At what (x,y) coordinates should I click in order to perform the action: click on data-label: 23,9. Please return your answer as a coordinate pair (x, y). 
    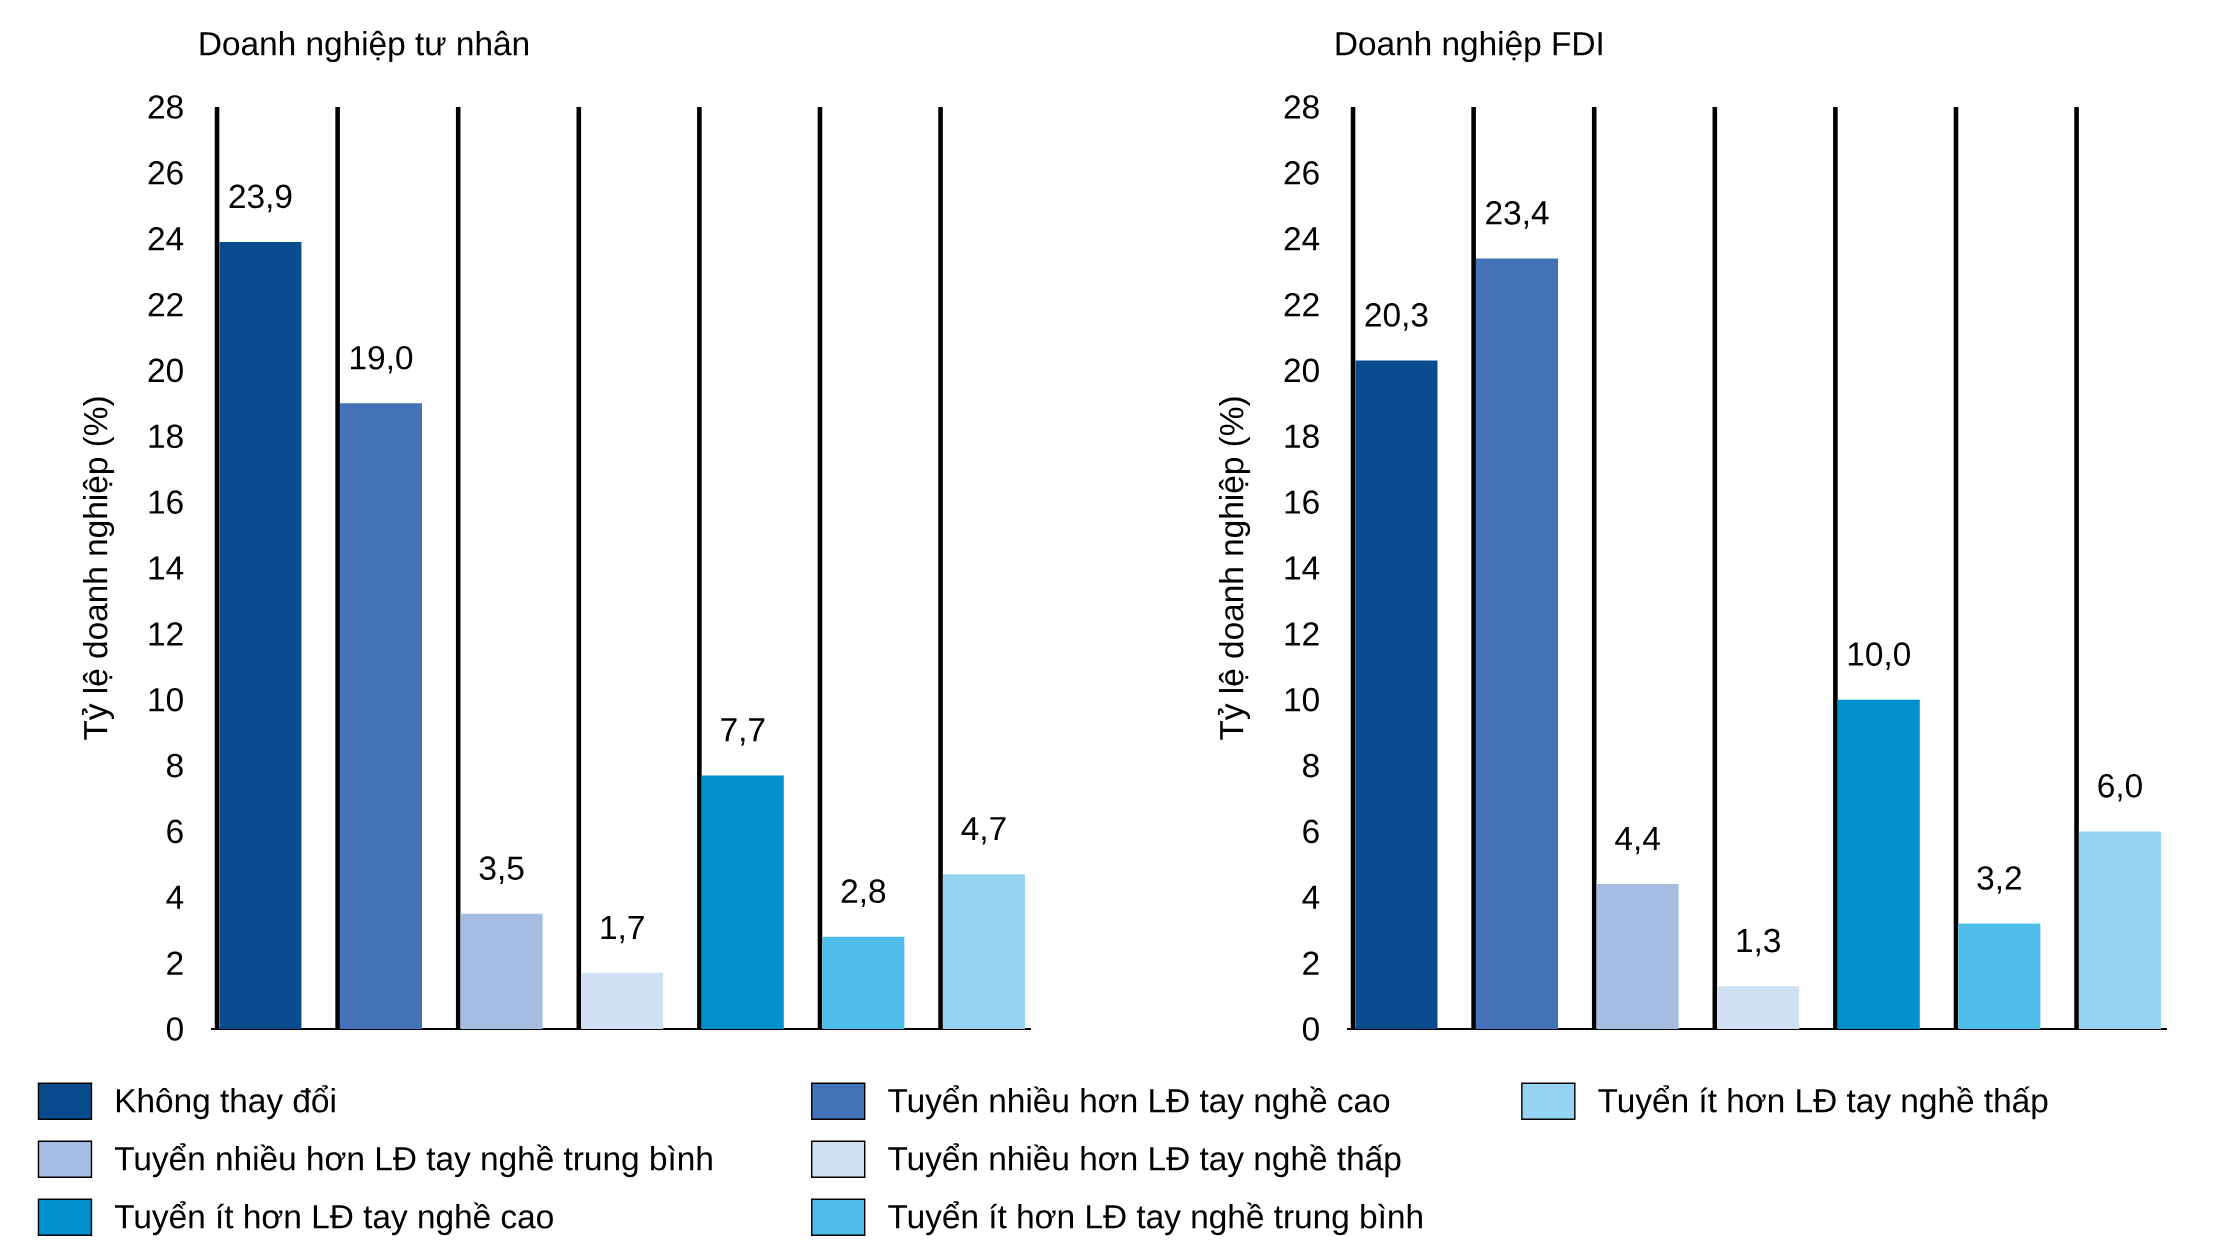
    Looking at the image, I should click on (260, 198).